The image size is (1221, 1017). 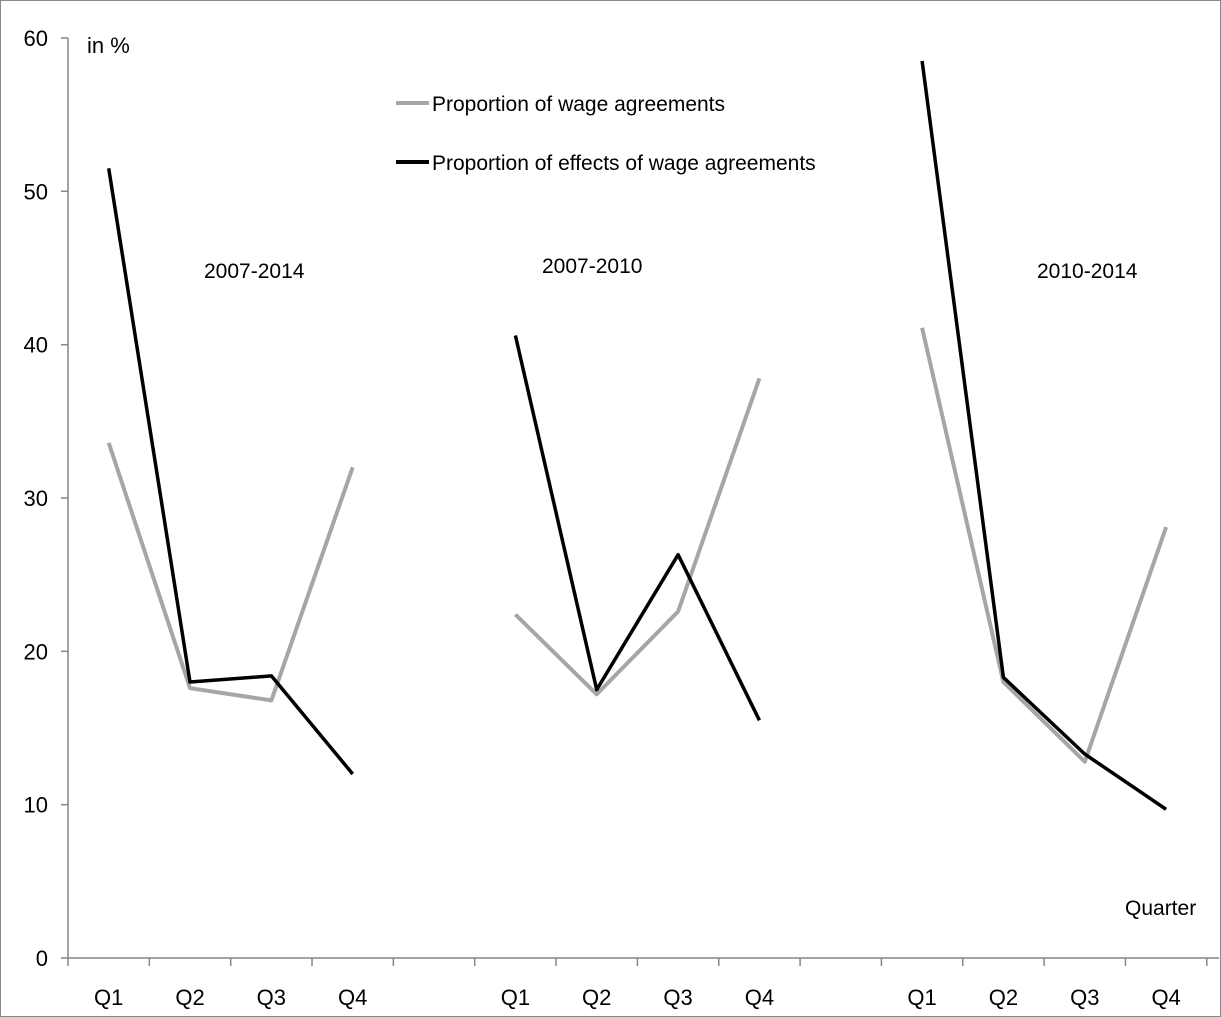 What do you see at coordinates (36, 38) in the screenshot?
I see `y-tick-label: 60` at bounding box center [36, 38].